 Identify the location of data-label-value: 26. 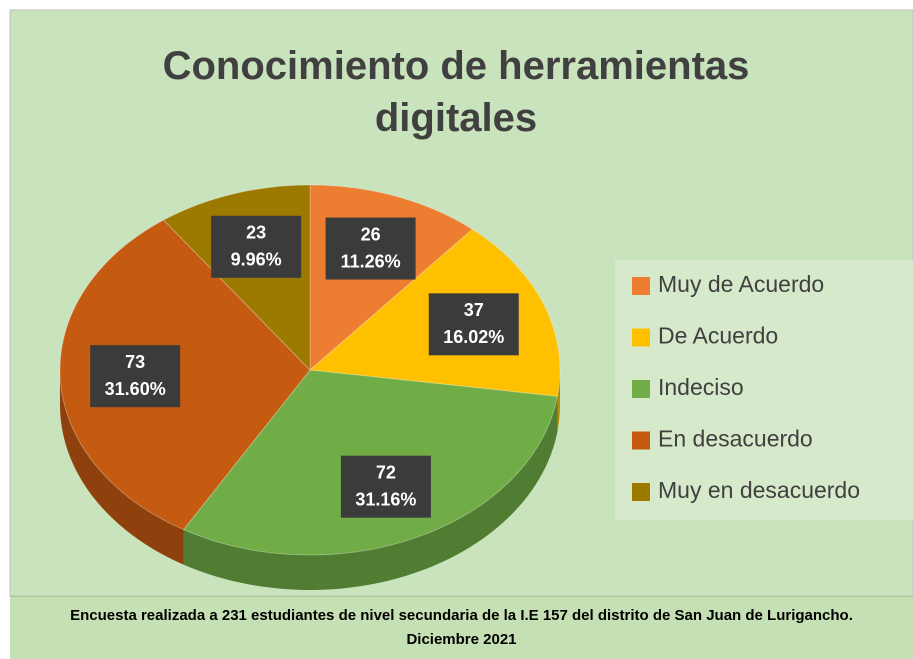
(371, 234).